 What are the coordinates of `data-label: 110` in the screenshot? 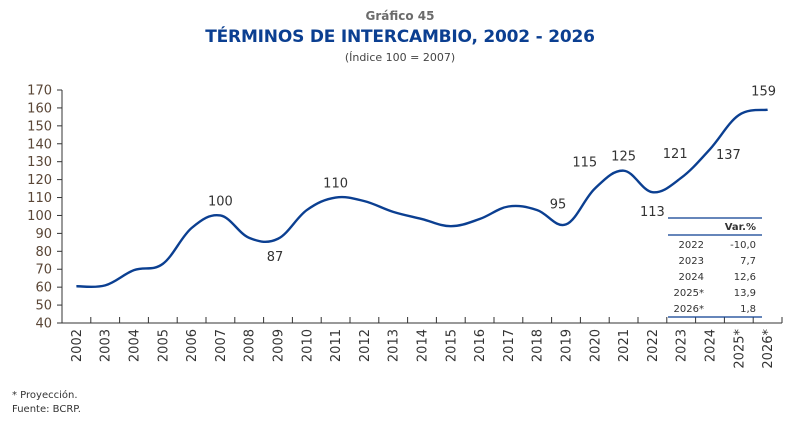 It's located at (335, 184).